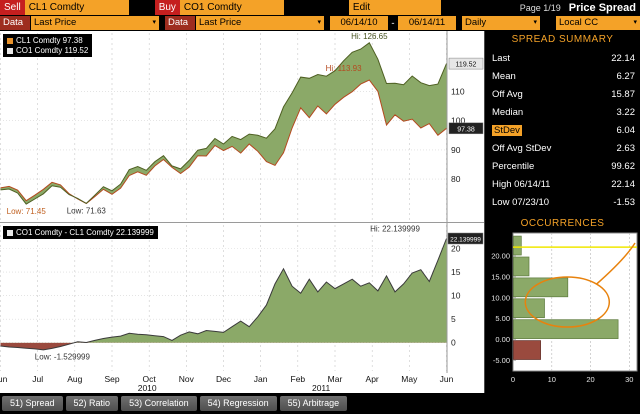  What do you see at coordinates (465, 240) in the screenshot?
I see `svg-text: 22.139999` at bounding box center [465, 240].